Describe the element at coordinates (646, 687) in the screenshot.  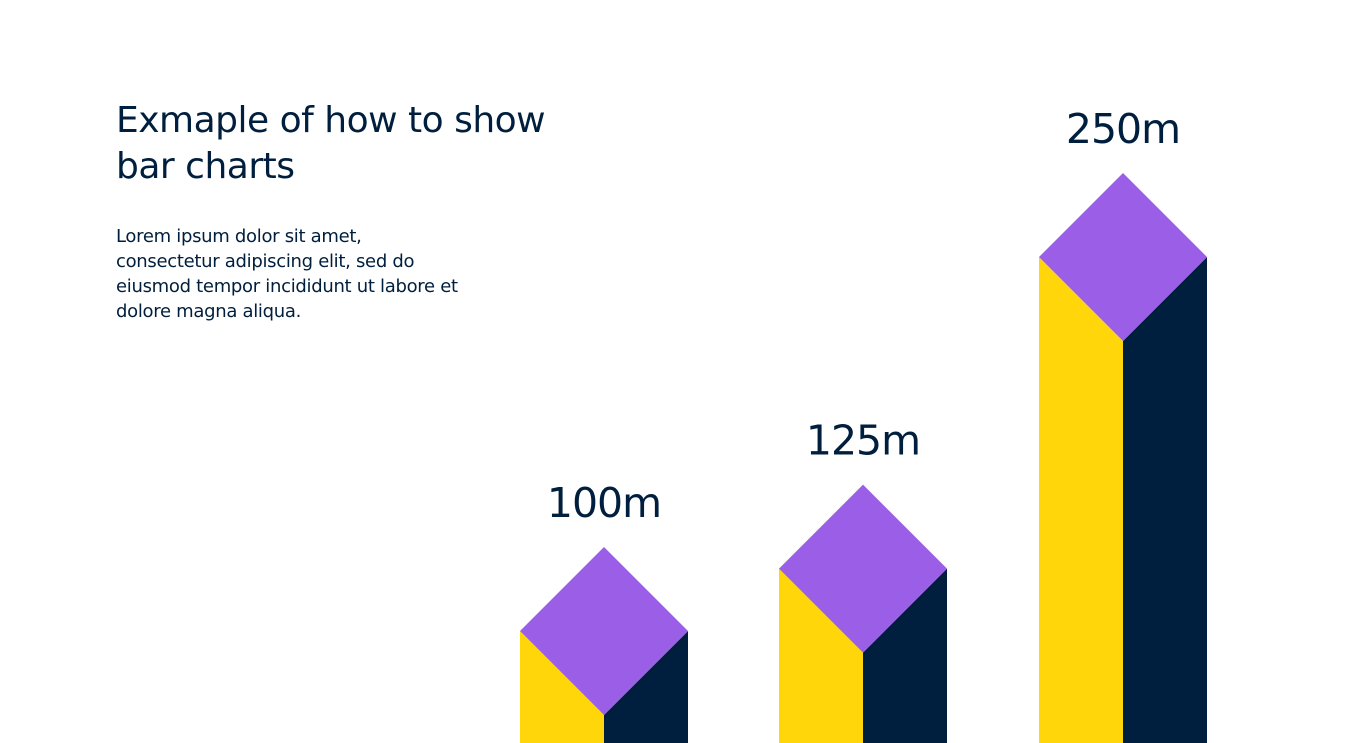
I see `bar-1-right-face` at that location.